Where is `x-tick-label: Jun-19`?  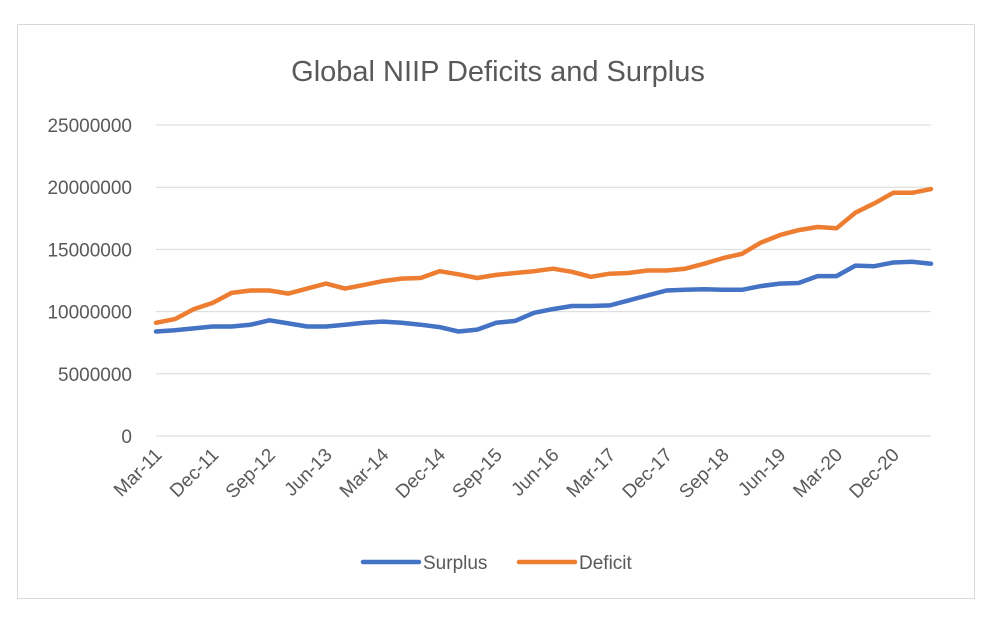 x-tick-label: Jun-19 is located at coordinates (762, 473).